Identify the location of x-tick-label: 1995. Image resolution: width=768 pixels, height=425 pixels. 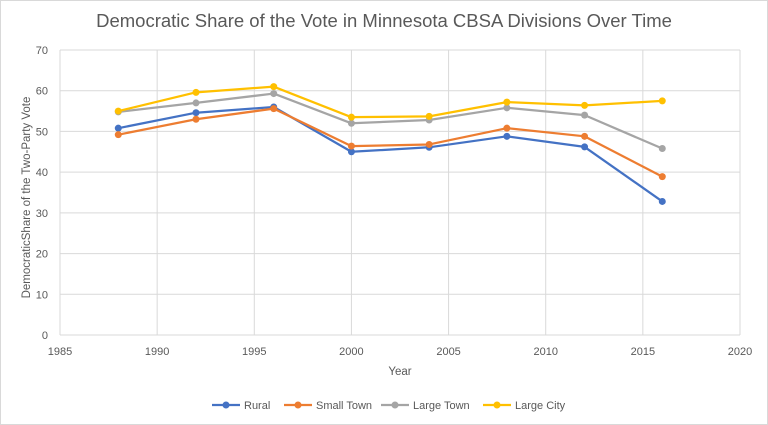
(254, 352).